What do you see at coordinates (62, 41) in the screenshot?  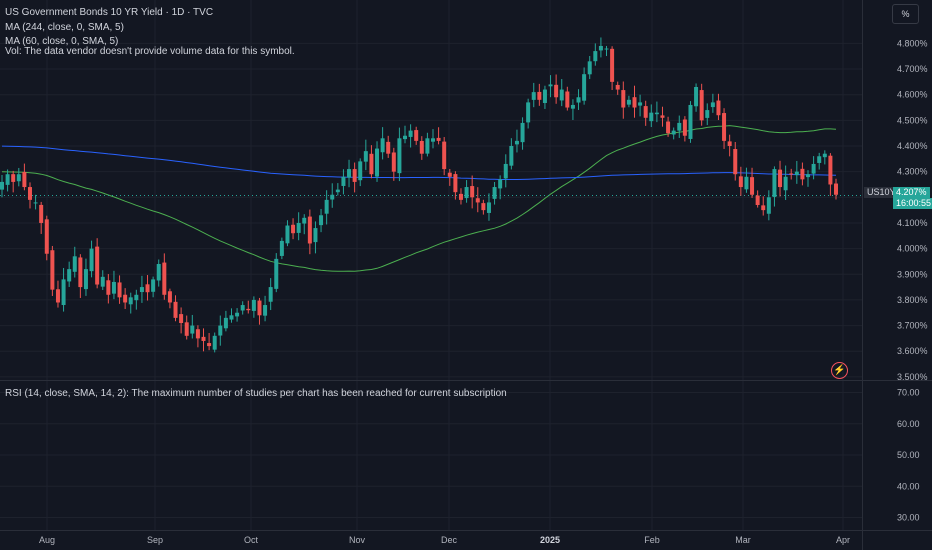 I see `ma60-legend: MA (60, close, 0, SMA, 5)` at bounding box center [62, 41].